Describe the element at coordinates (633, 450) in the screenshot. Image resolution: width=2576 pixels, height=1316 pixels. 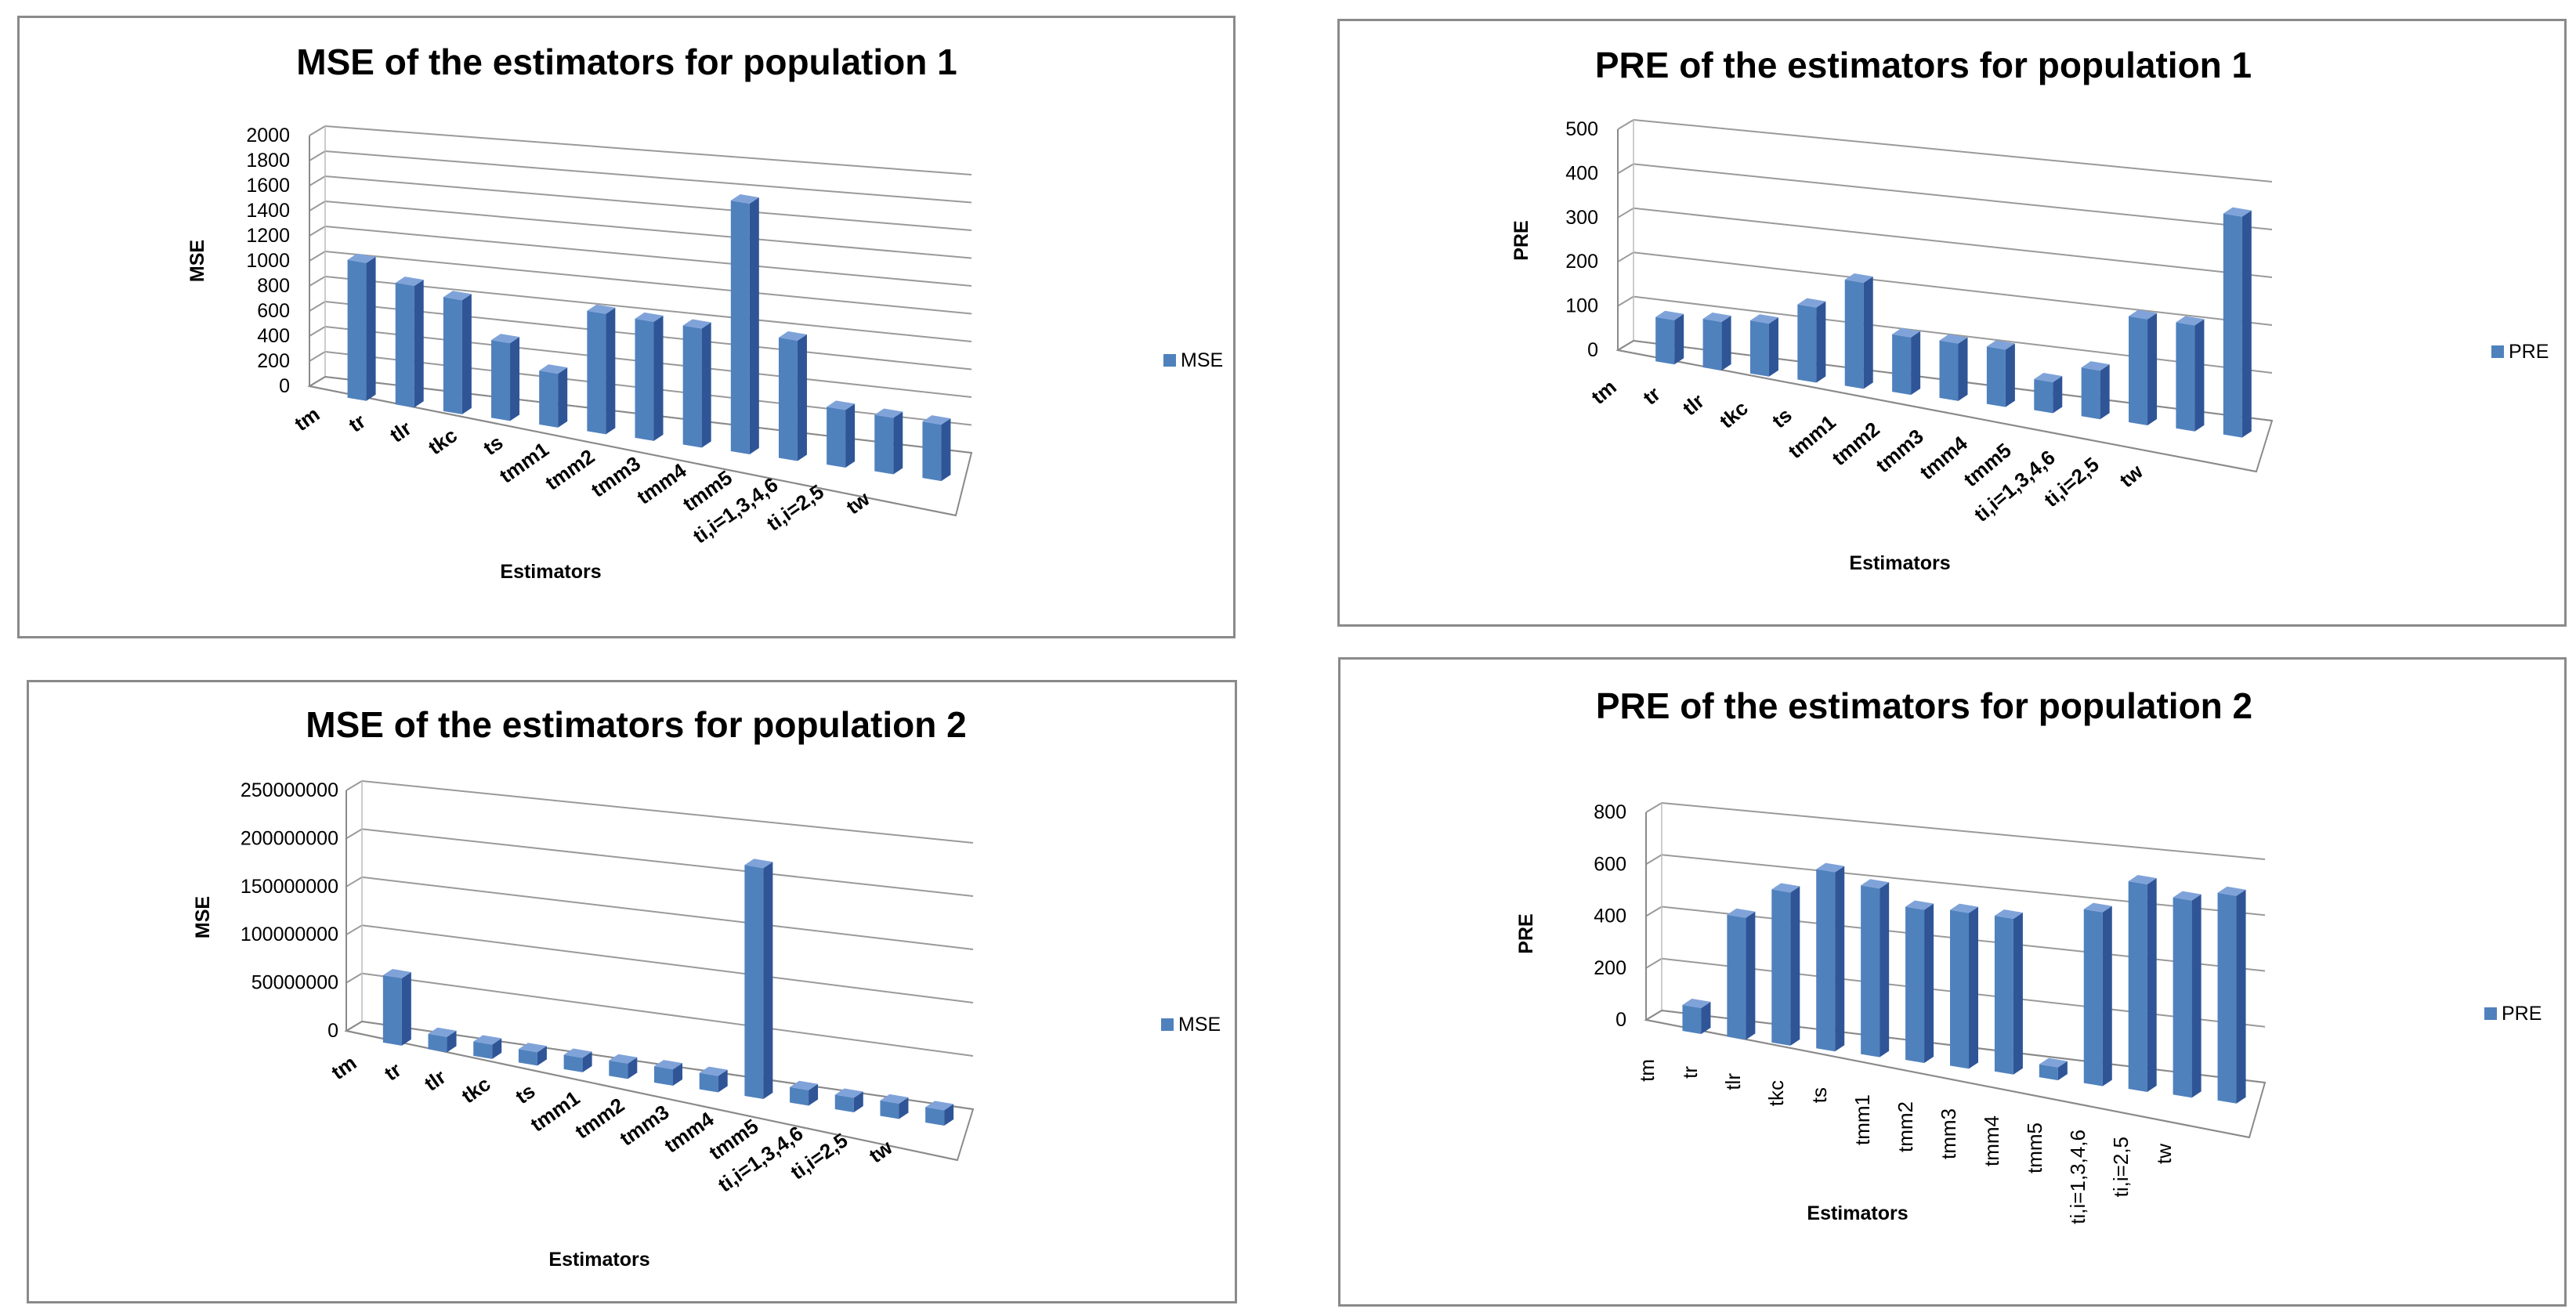
I see `x-axis-line` at that location.